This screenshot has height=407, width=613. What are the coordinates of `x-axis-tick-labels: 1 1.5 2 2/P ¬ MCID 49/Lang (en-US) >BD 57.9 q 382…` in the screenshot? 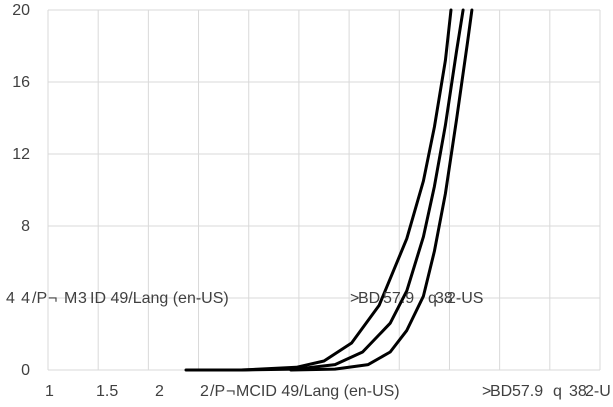 It's located at (328, 391).